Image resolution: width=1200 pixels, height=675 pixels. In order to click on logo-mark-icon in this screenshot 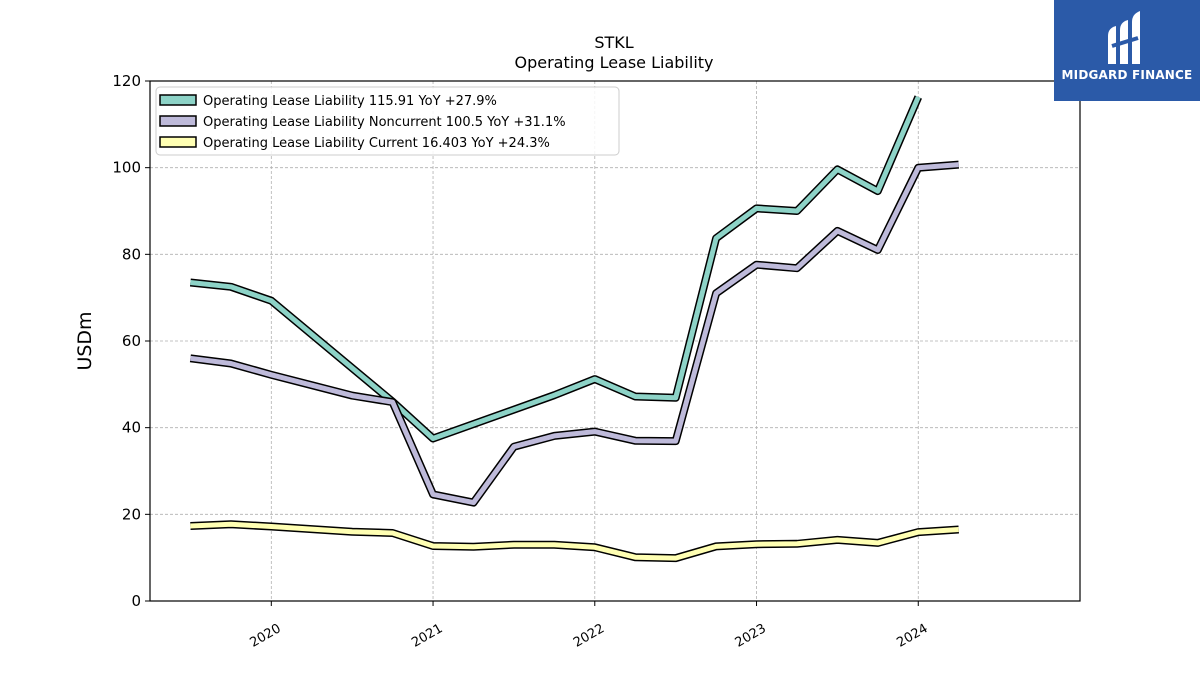, I will do `click(1124, 37)`.